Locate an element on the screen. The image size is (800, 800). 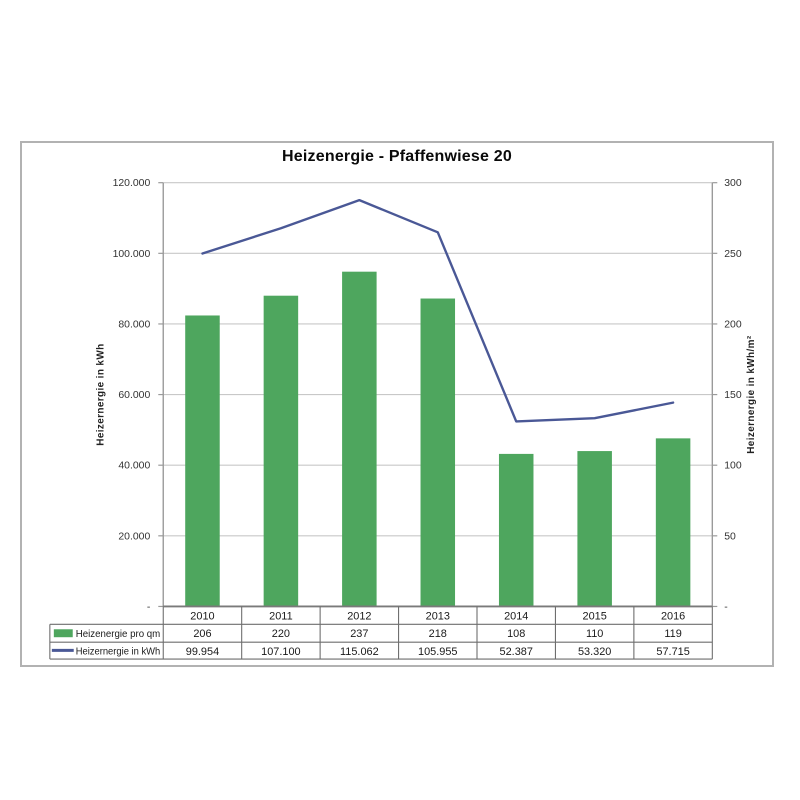
right-axis-tick-label: - is located at coordinates (725, 607).